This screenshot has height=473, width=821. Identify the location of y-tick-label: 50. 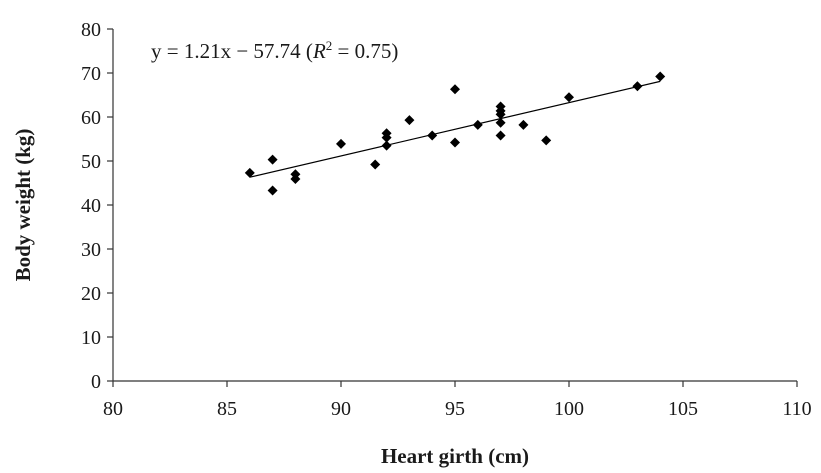
(91, 162).